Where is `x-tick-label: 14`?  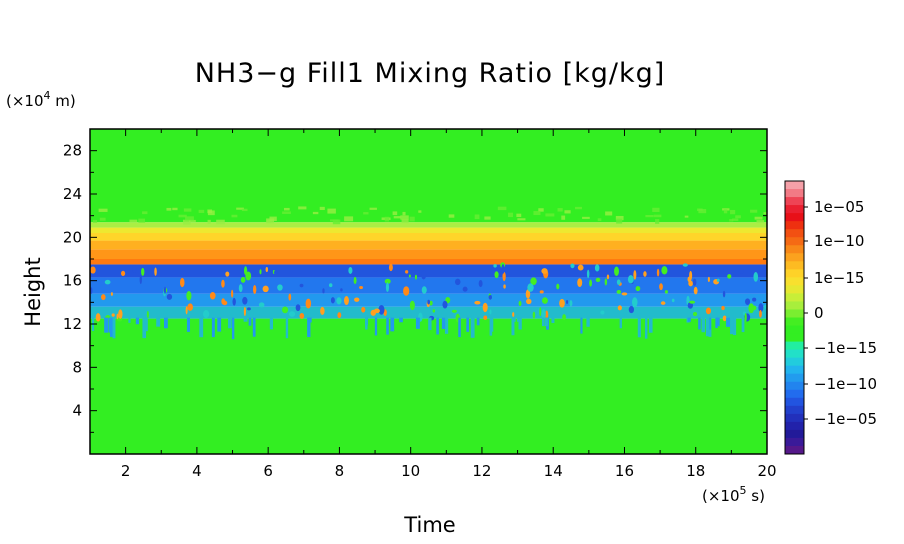 x-tick-label: 14 is located at coordinates (553, 471).